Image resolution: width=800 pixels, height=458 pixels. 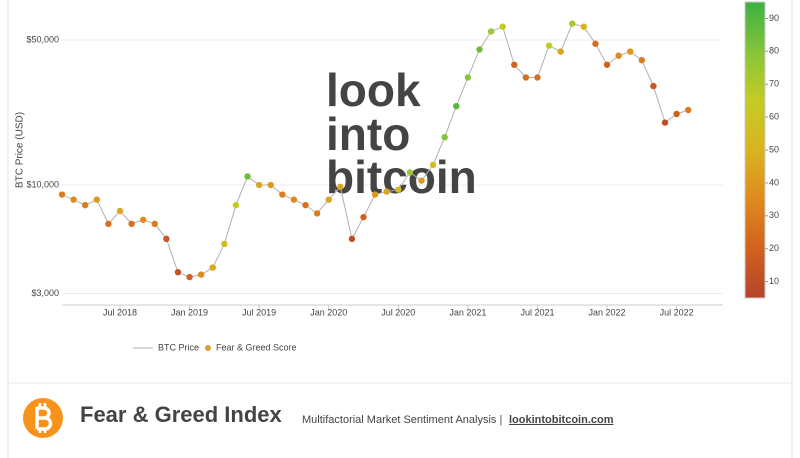 I want to click on colorbar-tick-label: 30, so click(x=774, y=215).